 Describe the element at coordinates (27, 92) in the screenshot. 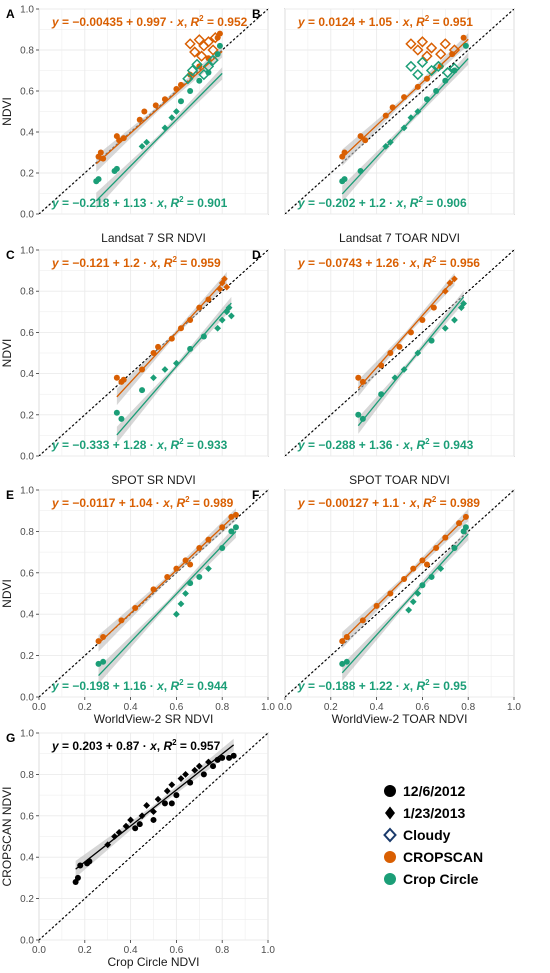

I see `y-tick-label: 0.6` at that location.